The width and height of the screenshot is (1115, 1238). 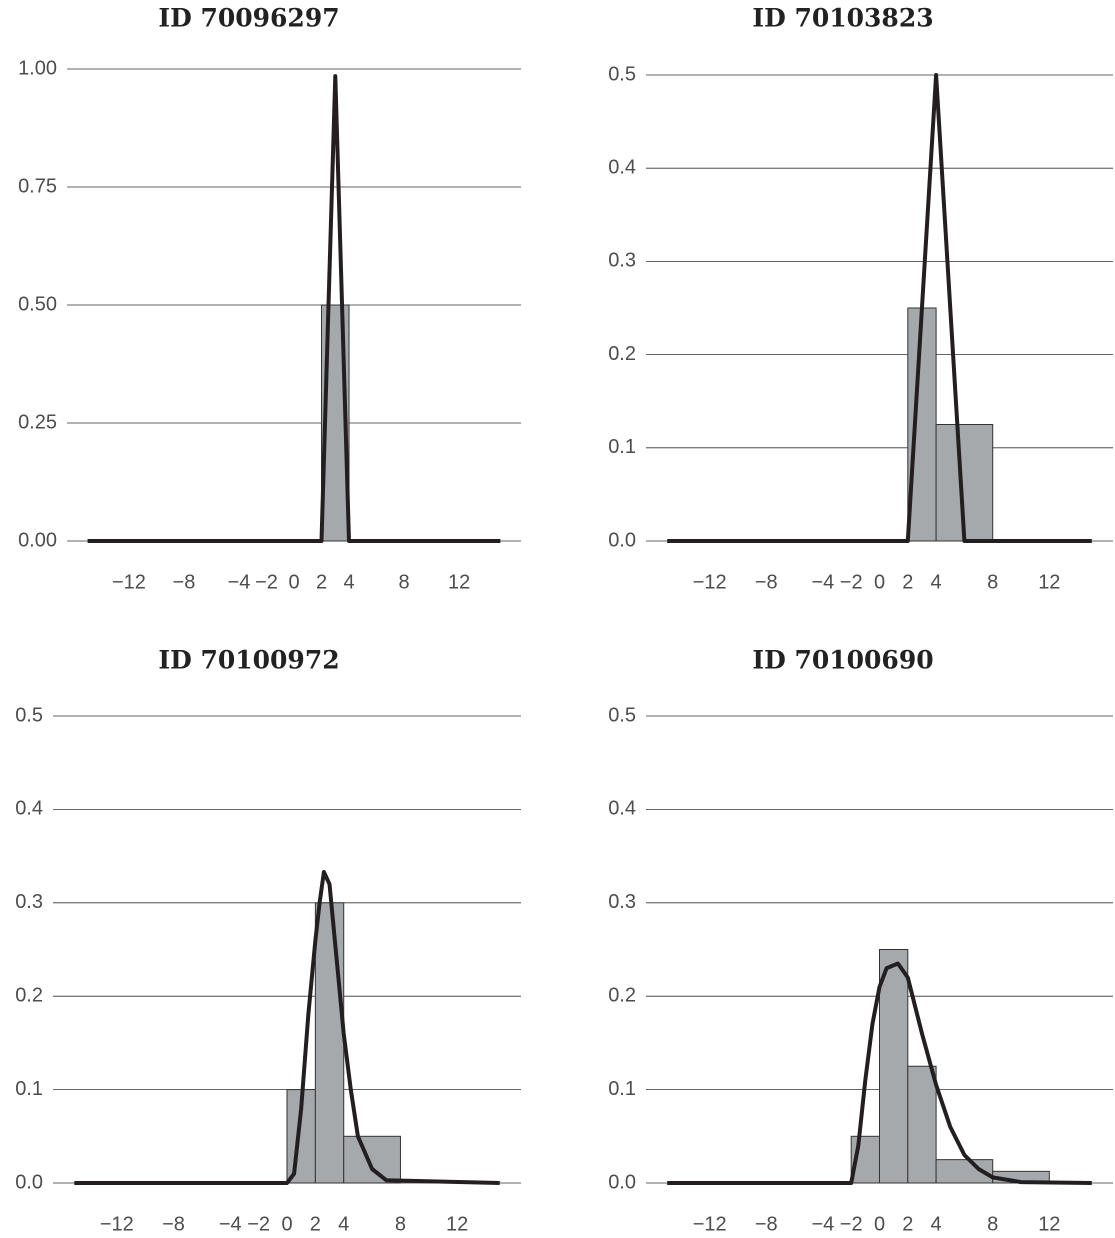 I want to click on chart-title: ID 70096297, so click(x=248, y=18).